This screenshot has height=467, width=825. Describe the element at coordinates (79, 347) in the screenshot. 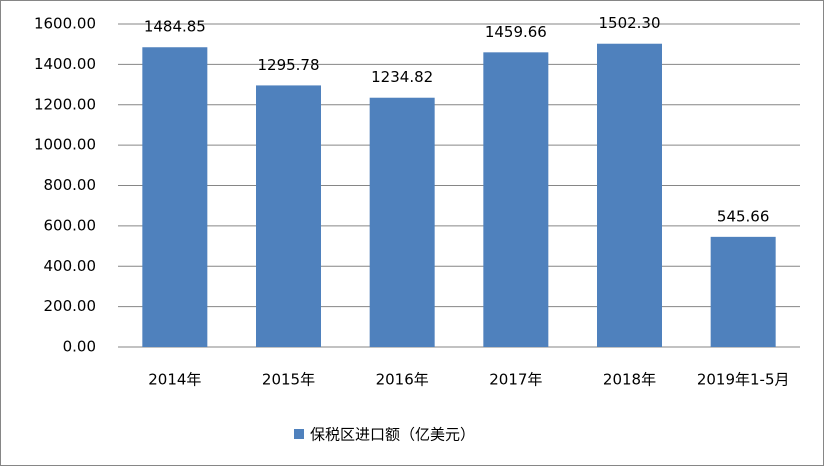

I see `y-tick-label: 0.00` at that location.